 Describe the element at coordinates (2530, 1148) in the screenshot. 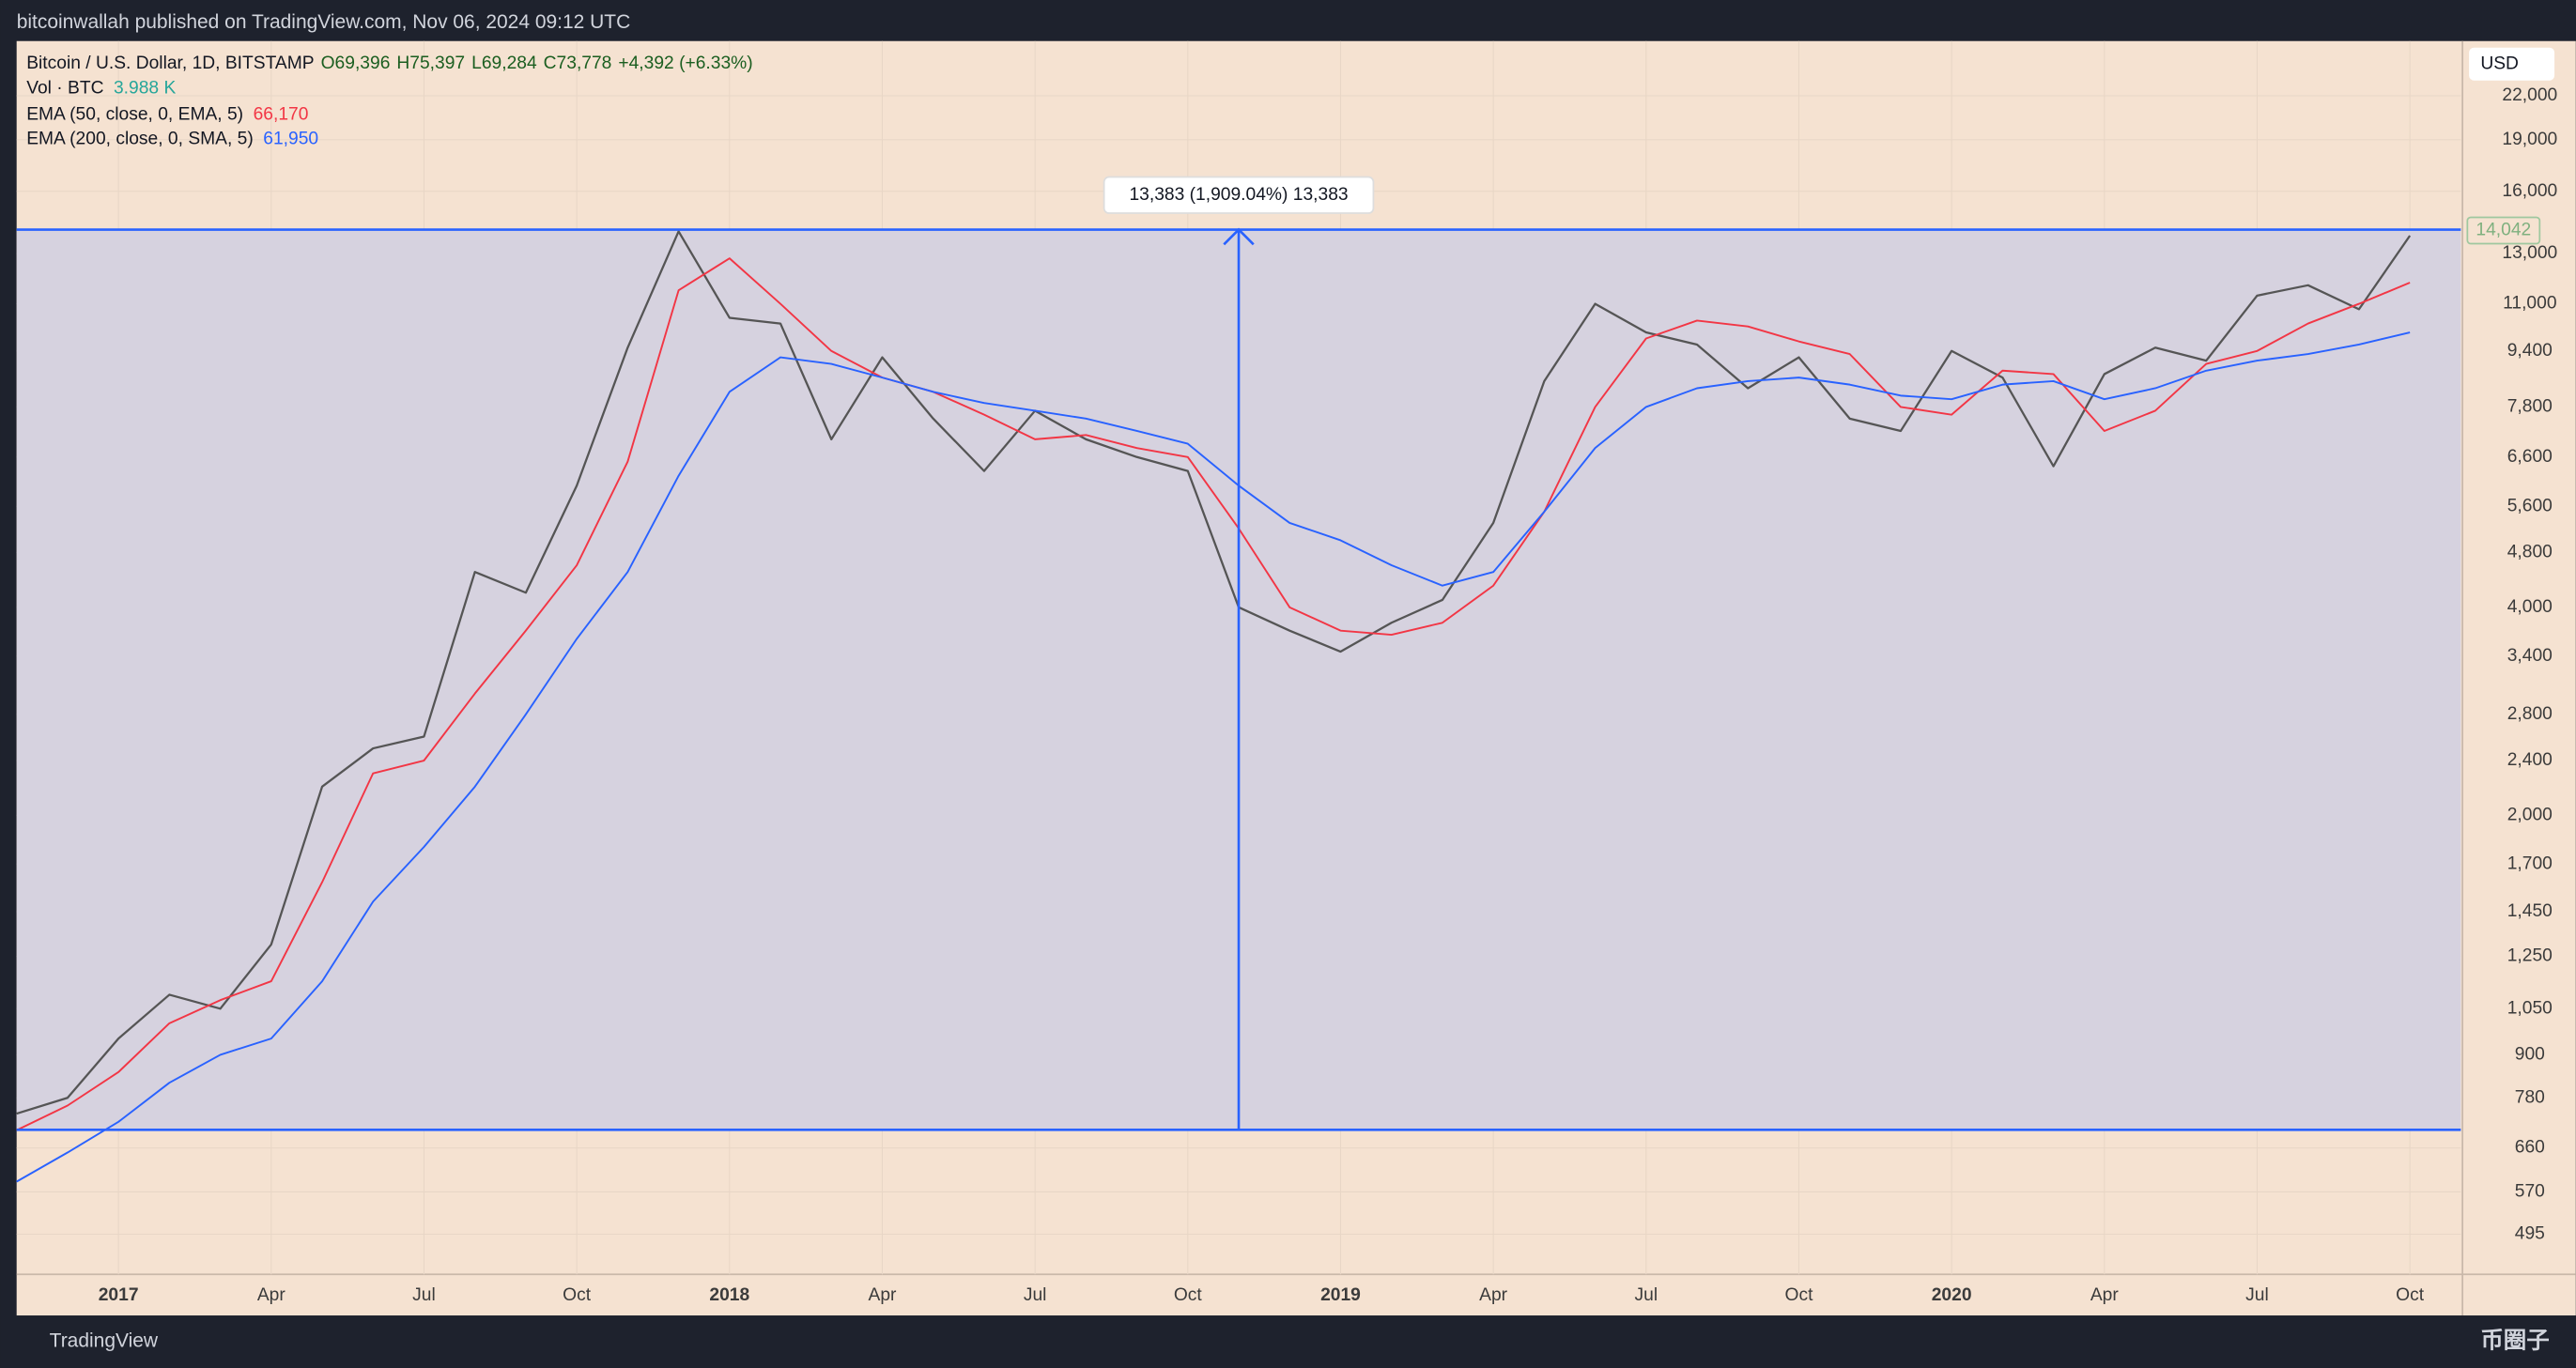

I see `y-tick-label: 660` at that location.